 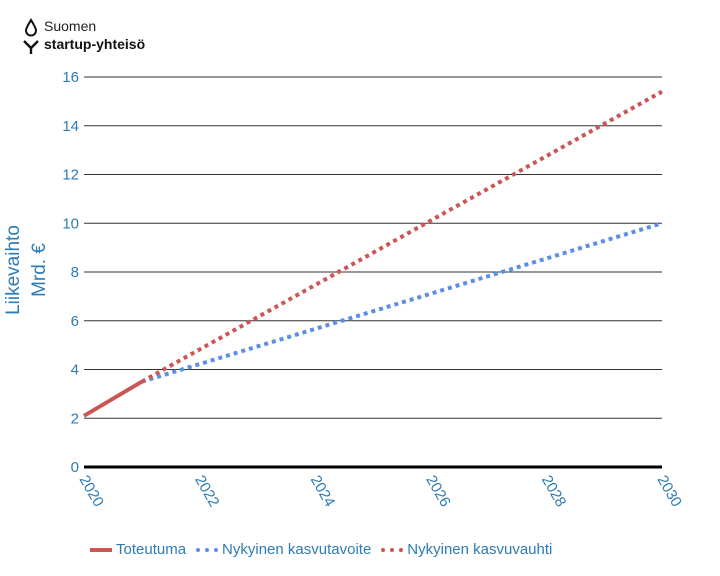 I want to click on y-axis-label-line1: Liikevaihto, so click(x=13, y=270).